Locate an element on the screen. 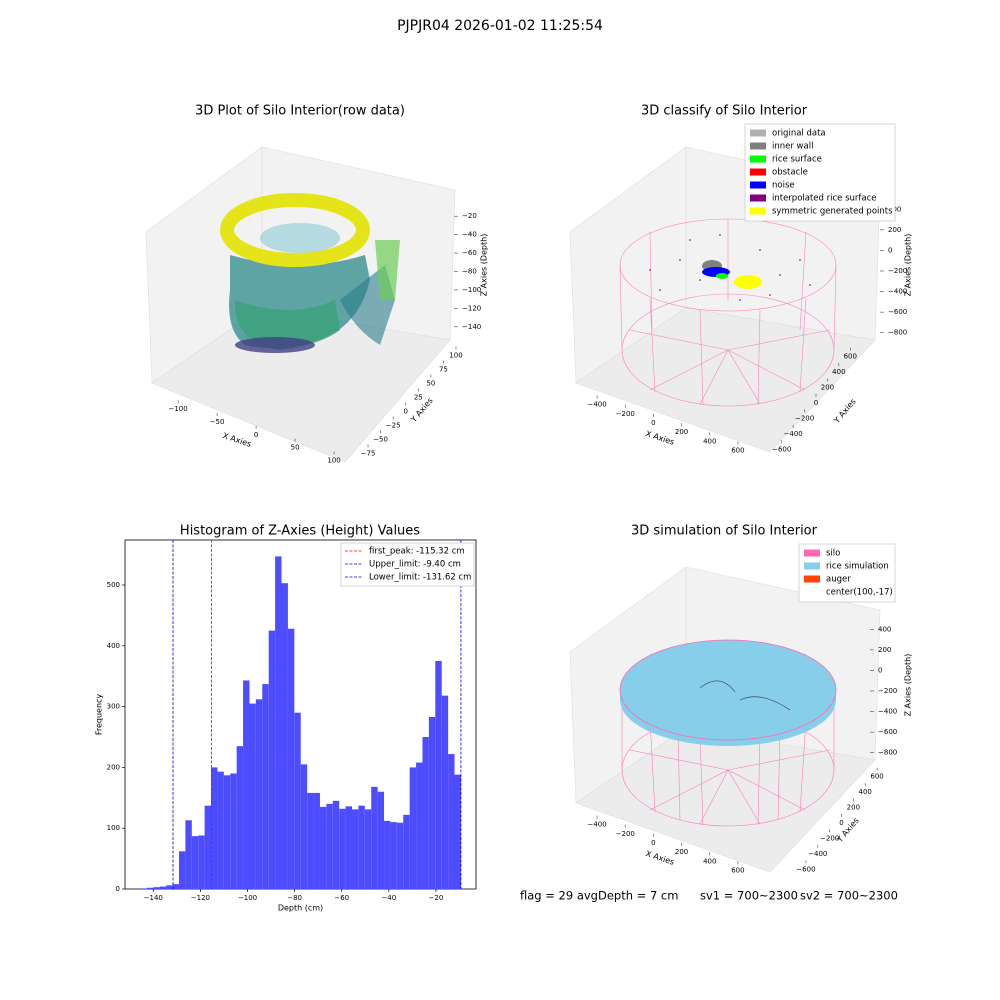 The height and width of the screenshot is (1000, 1000). legend-label: symmetric generated points is located at coordinates (832, 212).